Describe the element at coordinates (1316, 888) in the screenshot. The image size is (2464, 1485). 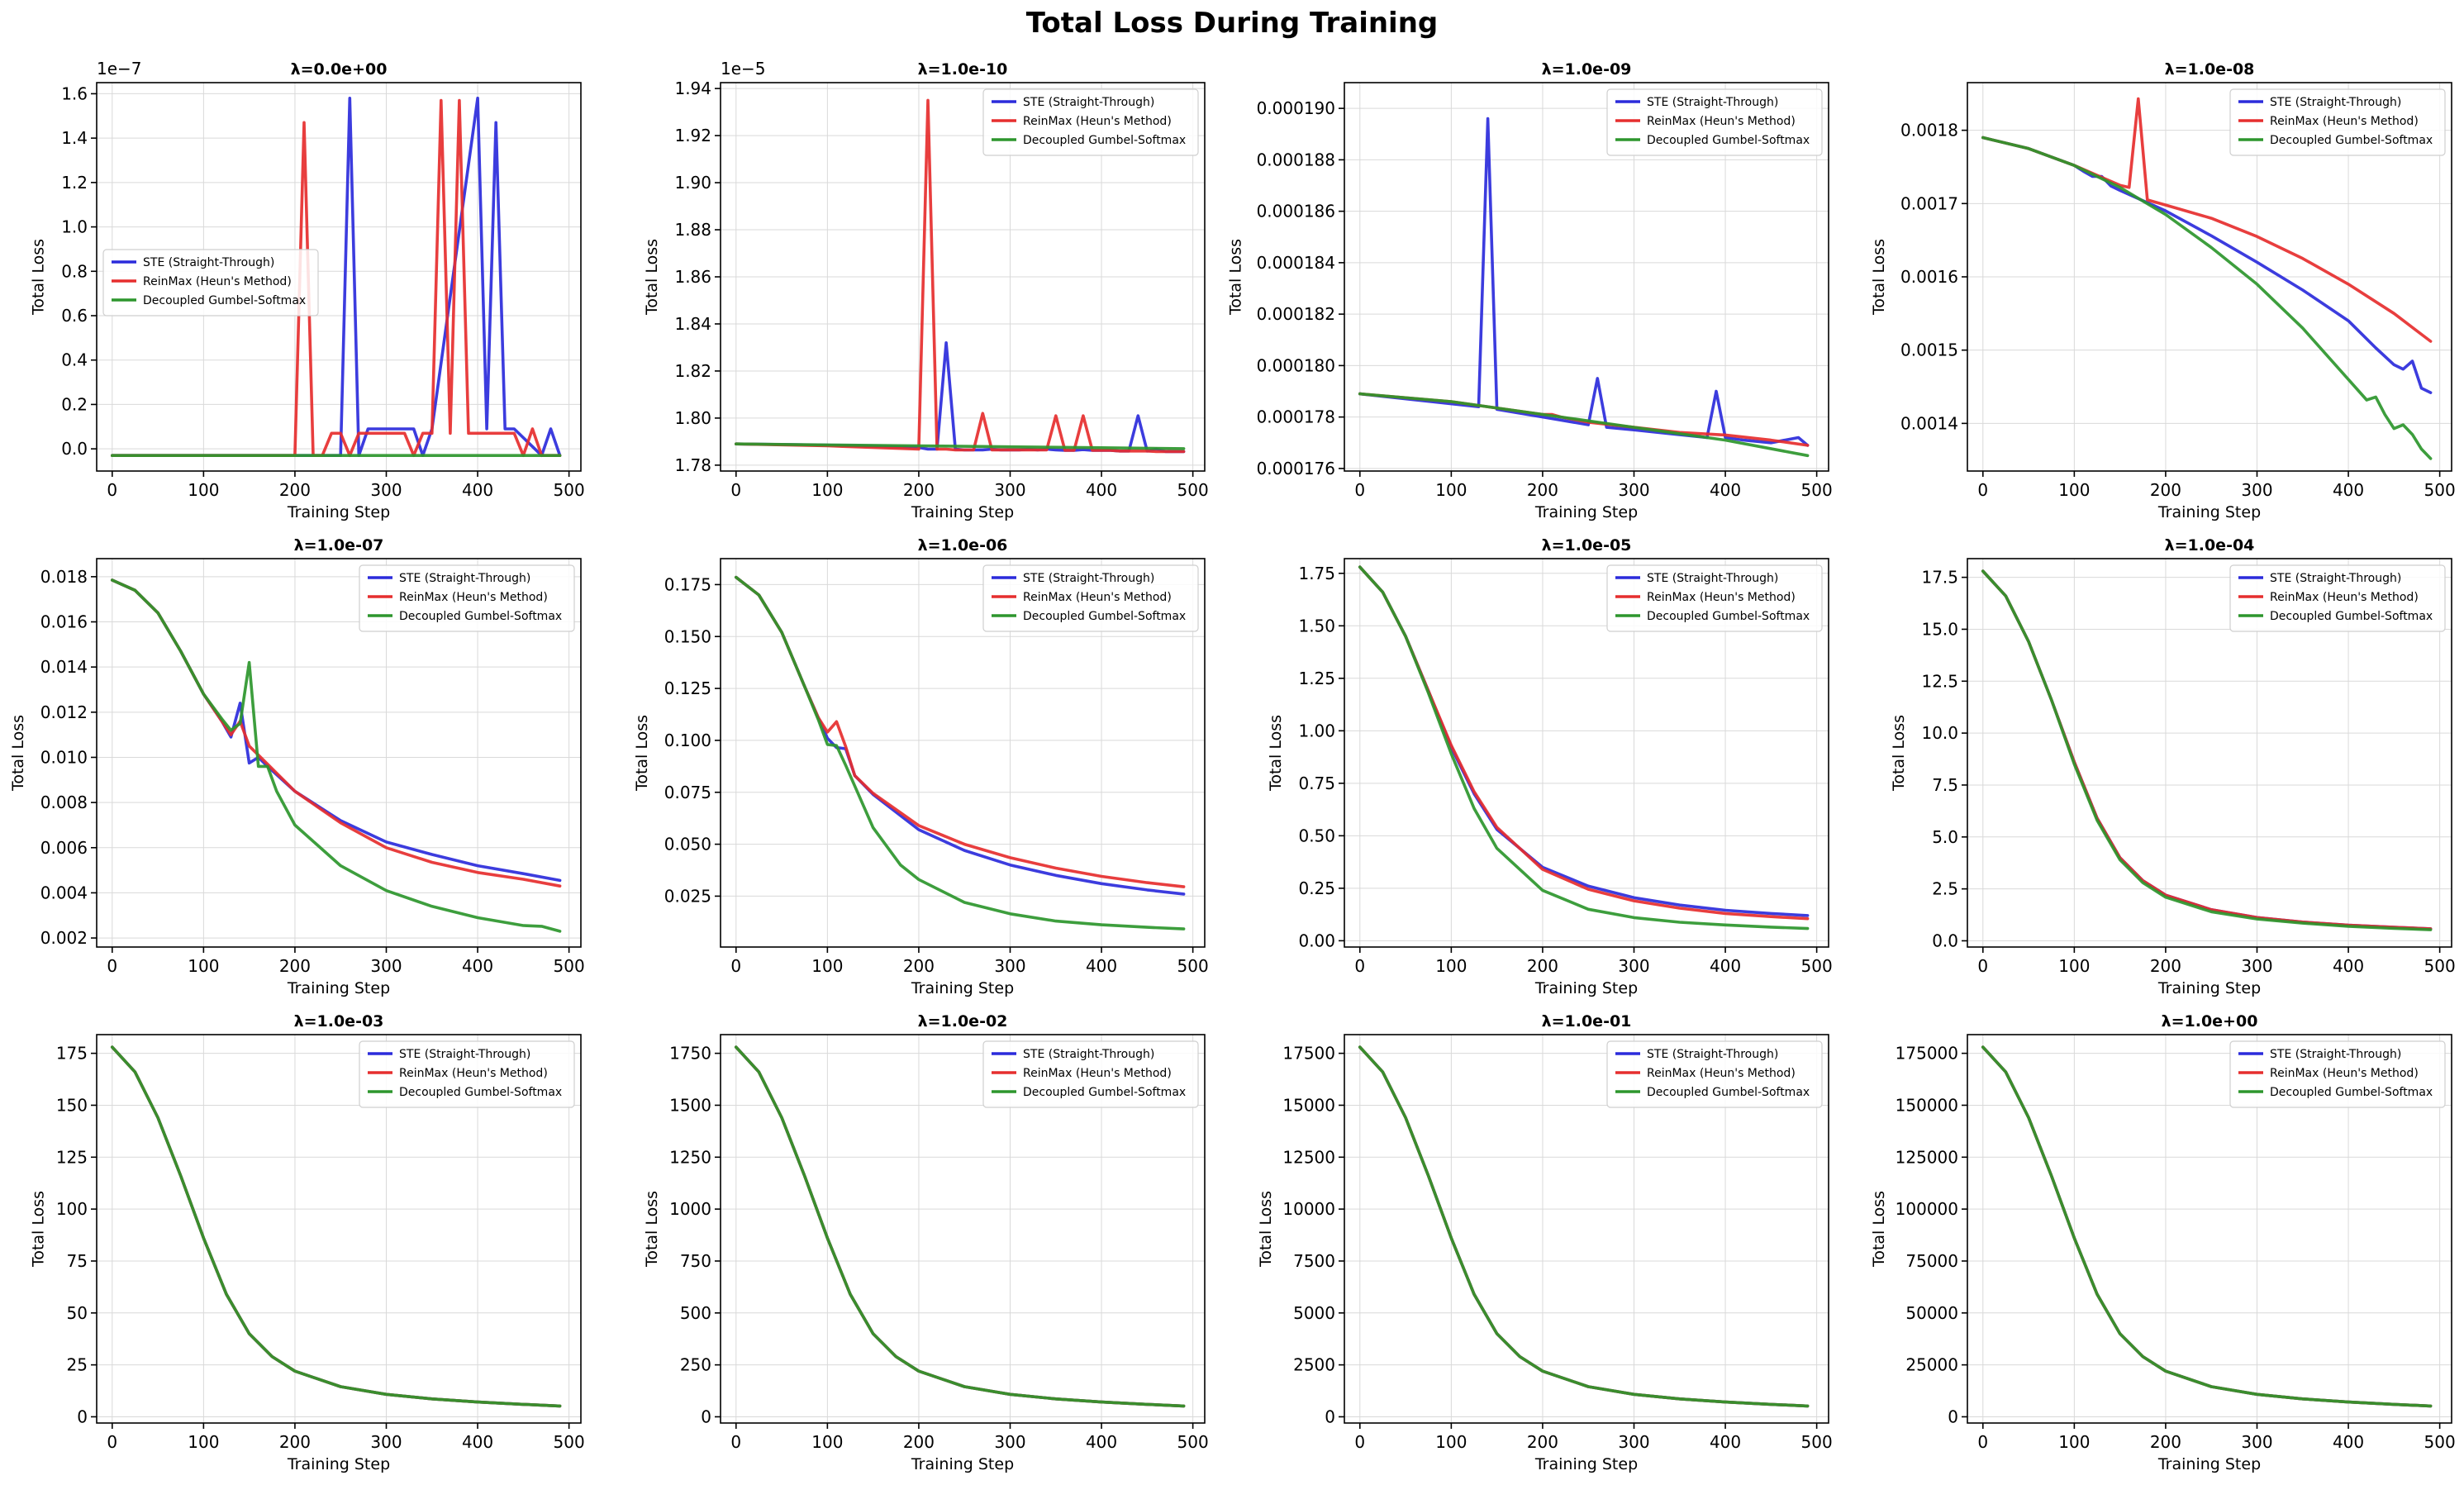
I see `y-tick-label: 0.25` at that location.